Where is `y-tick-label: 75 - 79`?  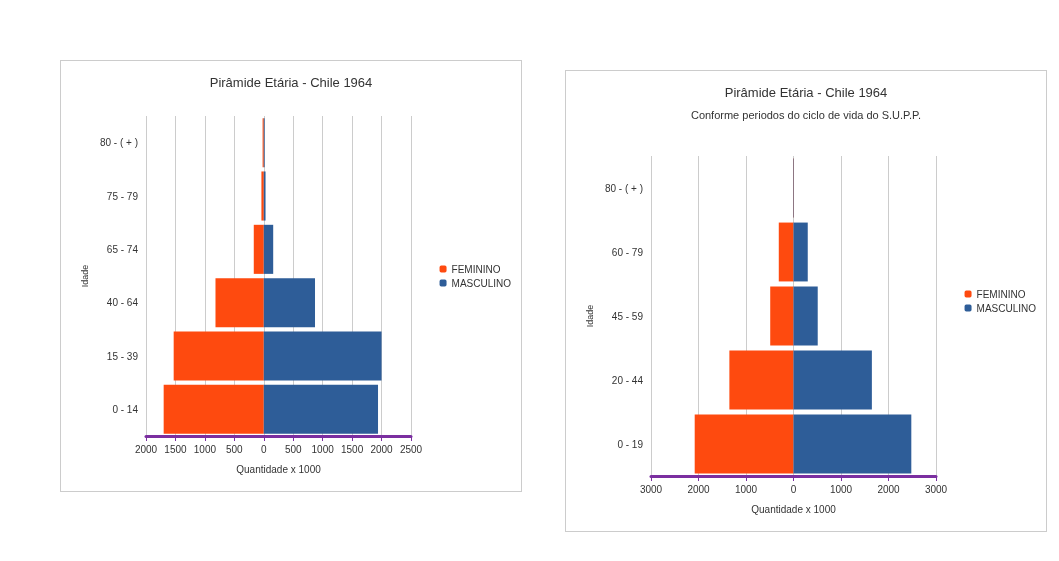 y-tick-label: 75 - 79 is located at coordinates (122, 196).